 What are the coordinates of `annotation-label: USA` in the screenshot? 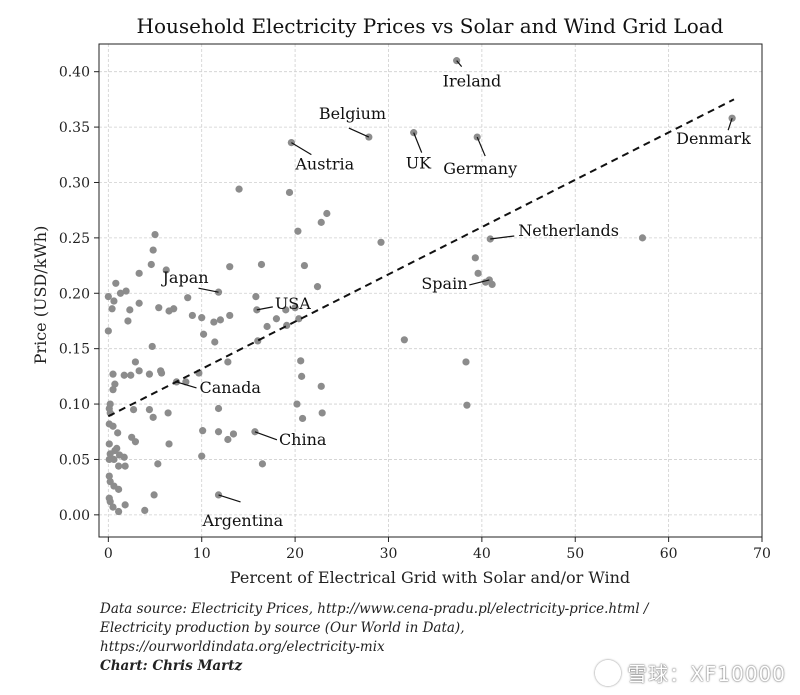 It's located at (293, 303).